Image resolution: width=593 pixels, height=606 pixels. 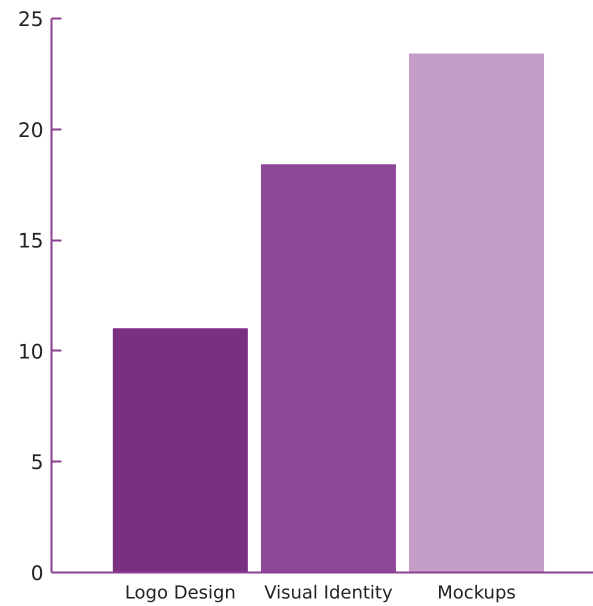 What do you see at coordinates (31, 130) in the screenshot?
I see `y-tick-label: 20` at bounding box center [31, 130].